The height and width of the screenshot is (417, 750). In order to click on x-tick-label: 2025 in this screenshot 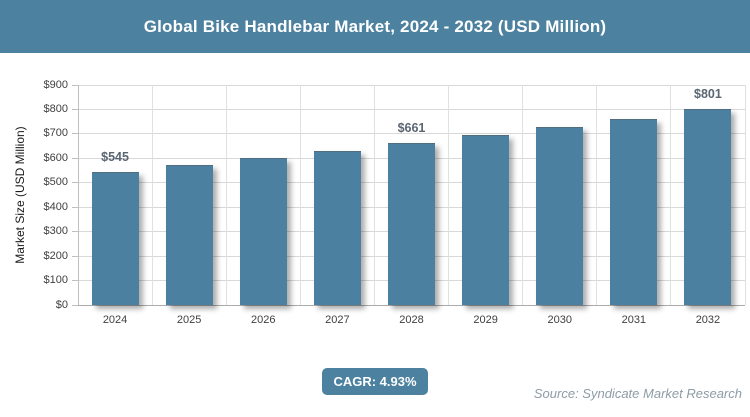, I will do `click(189, 320)`.